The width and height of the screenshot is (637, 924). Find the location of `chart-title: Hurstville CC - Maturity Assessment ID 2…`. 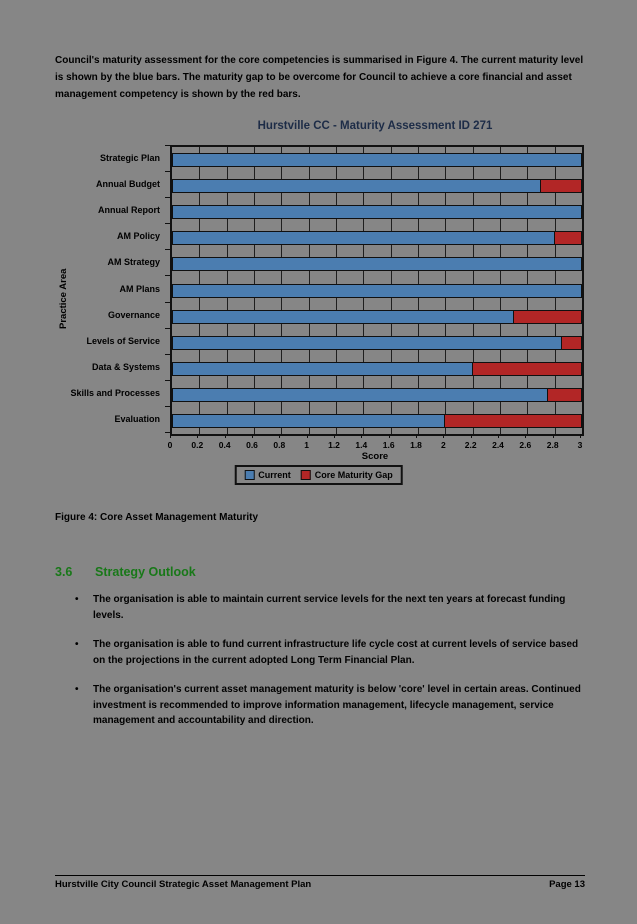

chart-title: Hurstville CC - Maturity Assessment ID 2… is located at coordinates (375, 126).